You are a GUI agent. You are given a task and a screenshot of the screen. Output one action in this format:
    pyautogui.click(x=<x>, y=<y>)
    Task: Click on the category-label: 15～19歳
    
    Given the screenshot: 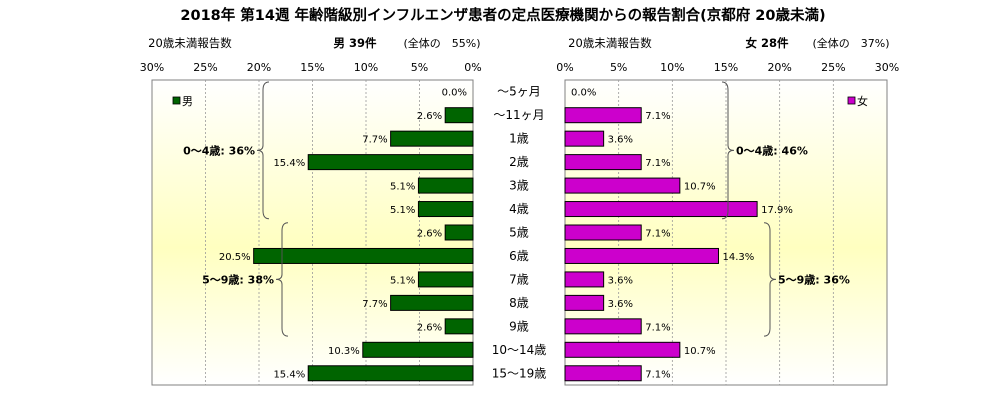 What is the action you would take?
    pyautogui.click(x=519, y=373)
    